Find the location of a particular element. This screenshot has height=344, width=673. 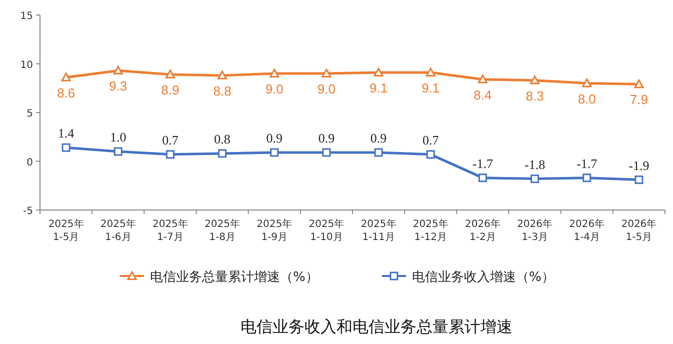

data-label: -1.9 is located at coordinates (639, 165).